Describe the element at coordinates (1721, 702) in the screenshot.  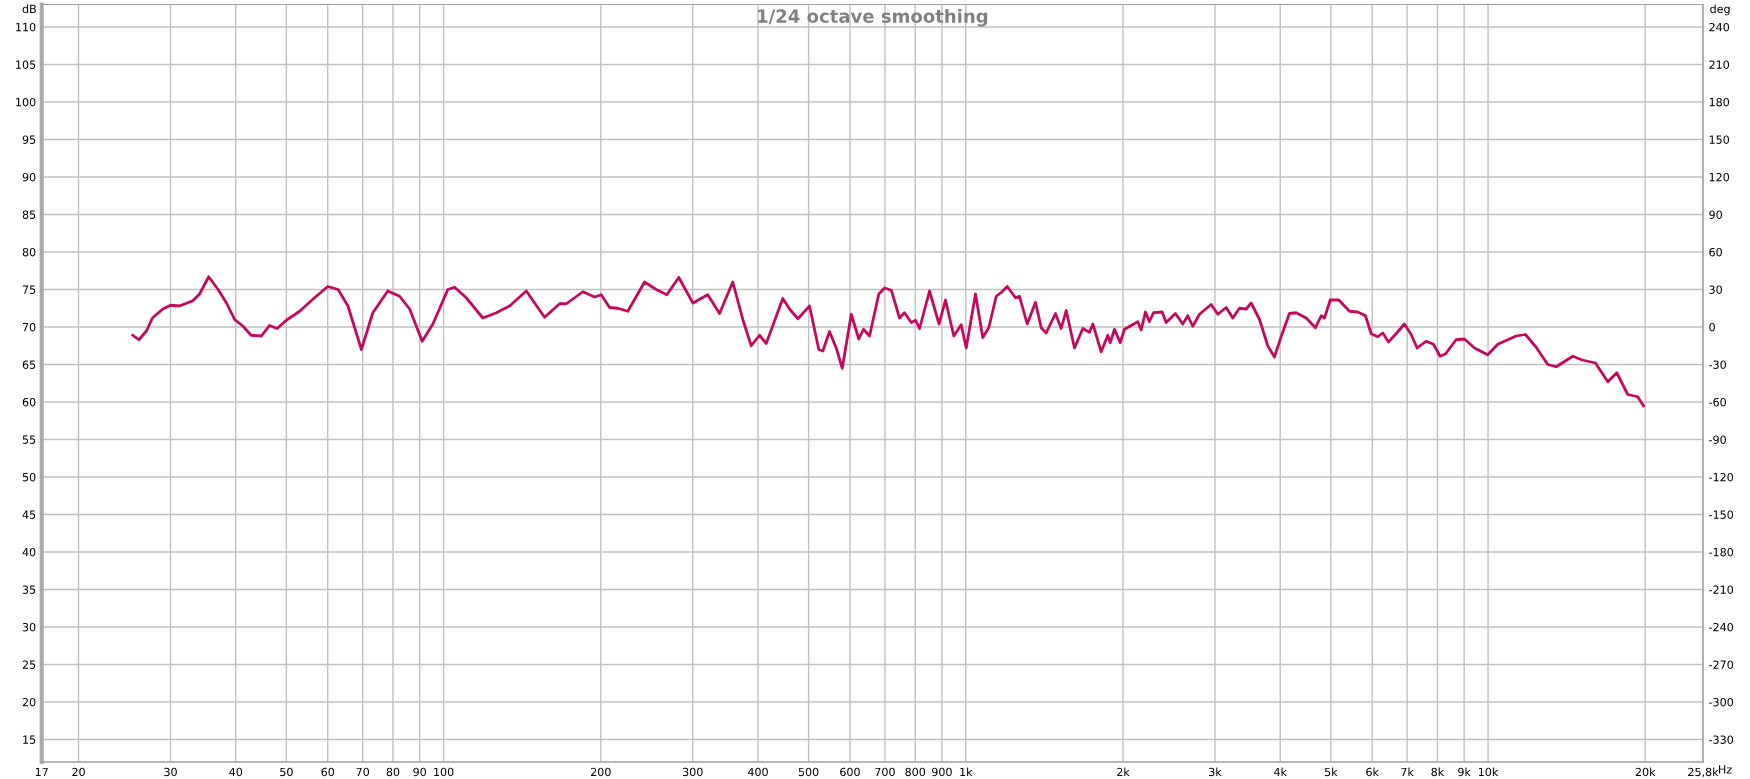
I see `y2-tick-label: -300` at that location.